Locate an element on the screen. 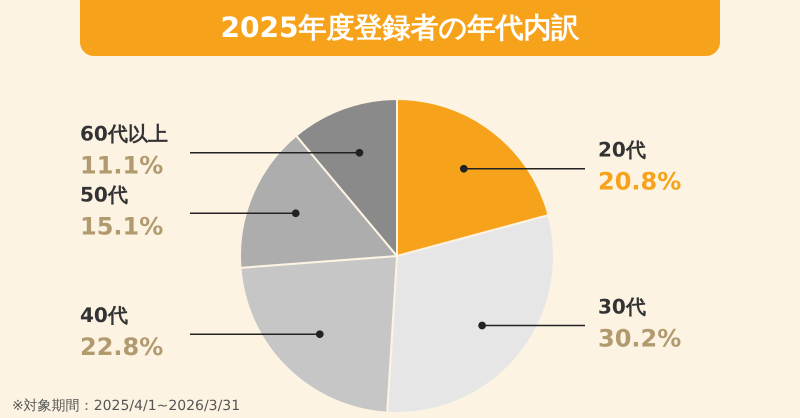  slice-label: 30代 is located at coordinates (622, 306).